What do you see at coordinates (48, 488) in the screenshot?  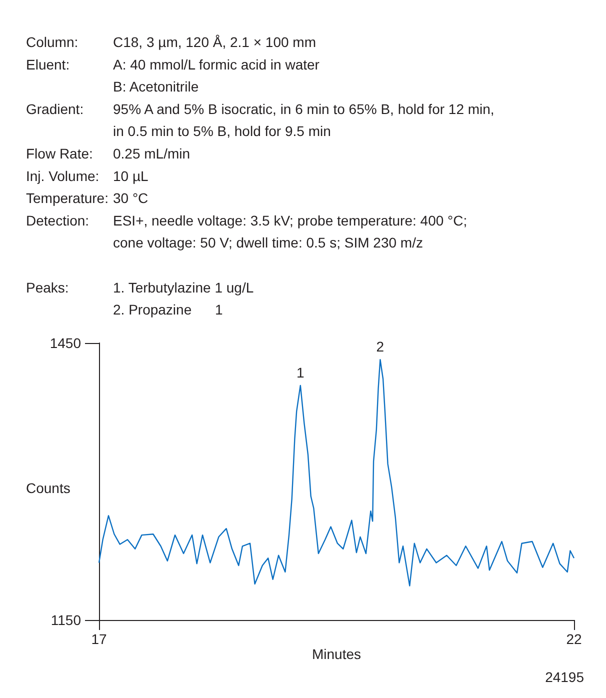 I see `y-axis-title: Counts` at bounding box center [48, 488].